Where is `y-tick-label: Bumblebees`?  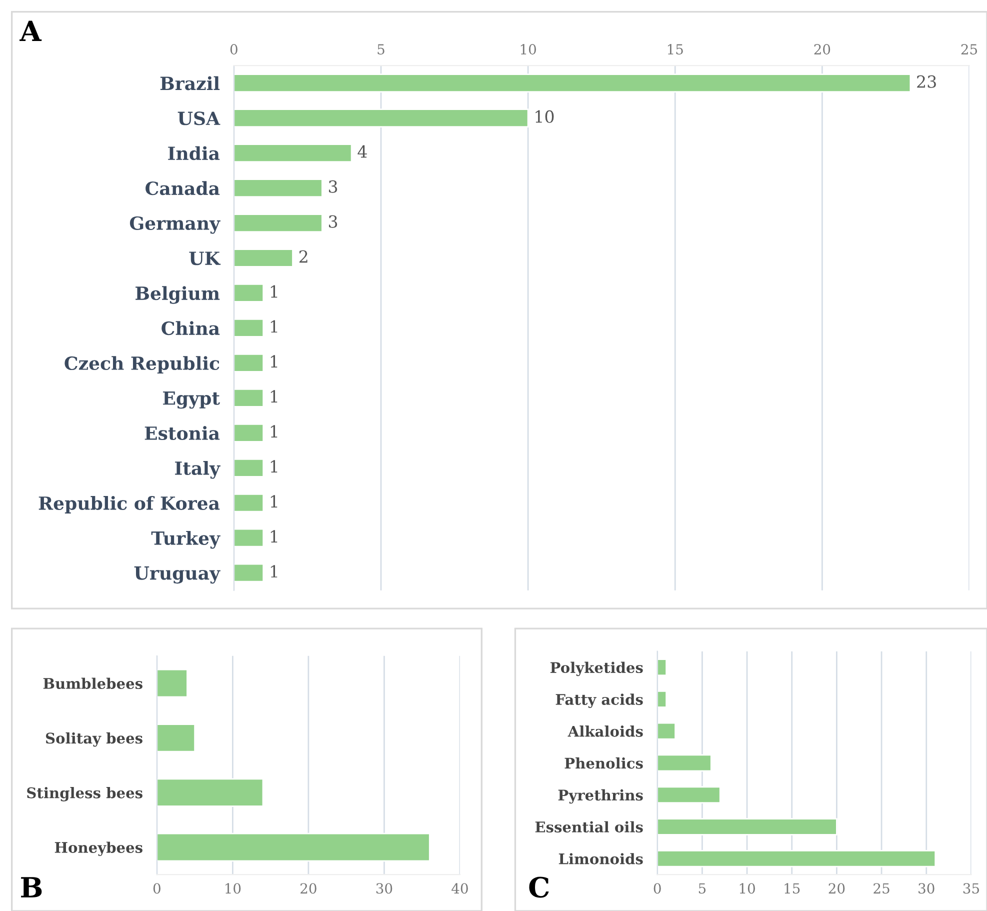
y-tick-label: Bumblebees is located at coordinates (92, 683).